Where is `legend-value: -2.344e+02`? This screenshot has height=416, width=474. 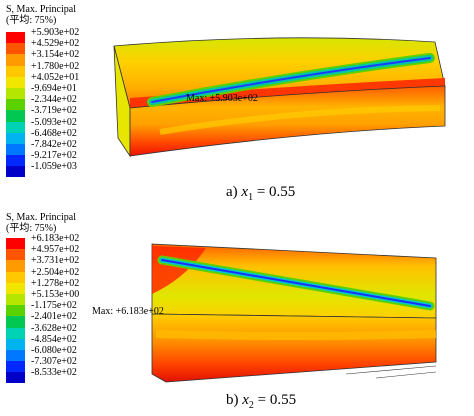
legend-value: -2.344e+02 is located at coordinates (54, 100).